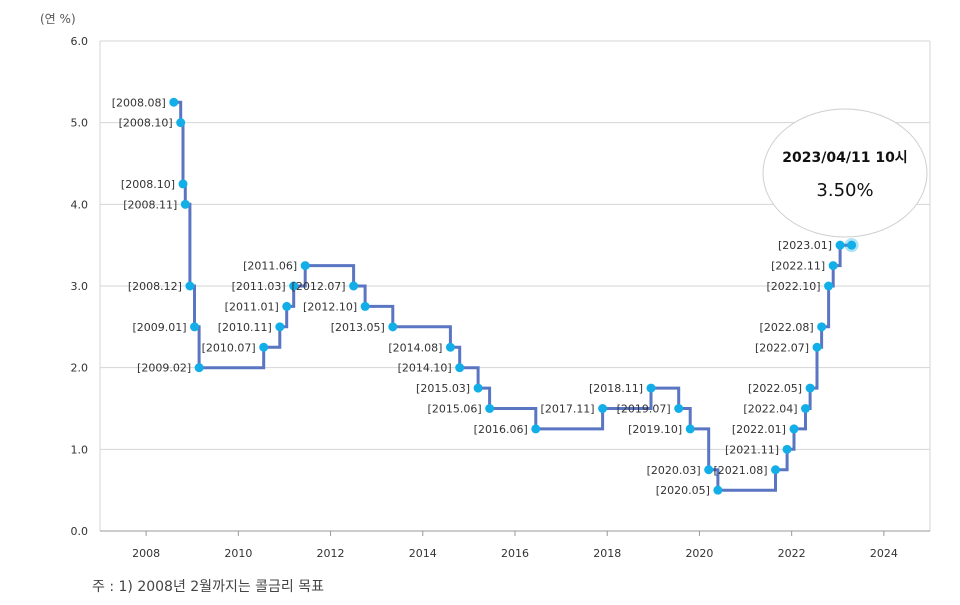 This screenshot has width=960, height=605. Describe the element at coordinates (58, 19) in the screenshot. I see `y-axis-unit-label: (연 %)` at that location.